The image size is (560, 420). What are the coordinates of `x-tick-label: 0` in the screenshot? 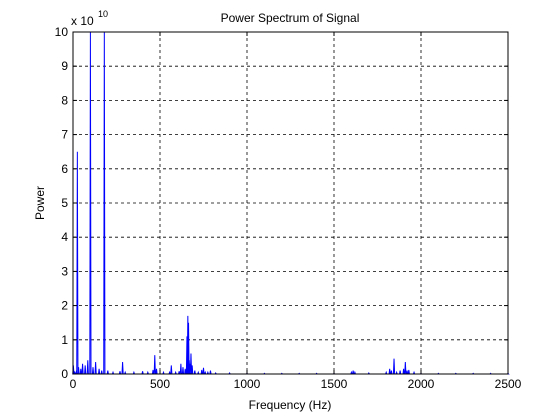 It's located at (73, 384).